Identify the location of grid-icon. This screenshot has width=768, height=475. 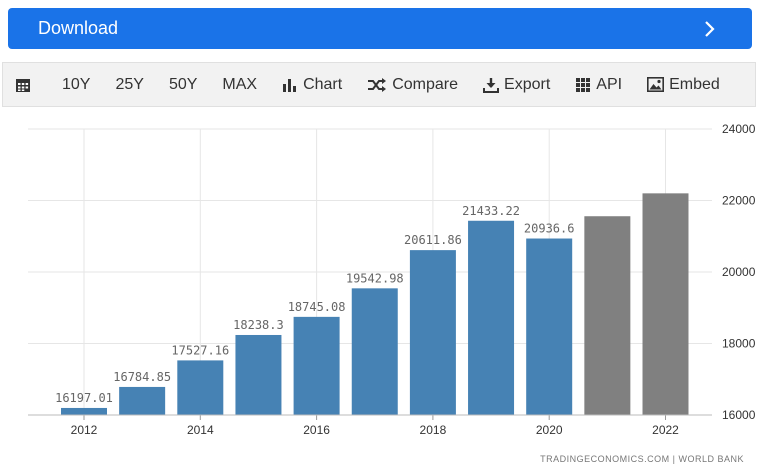
(583, 84).